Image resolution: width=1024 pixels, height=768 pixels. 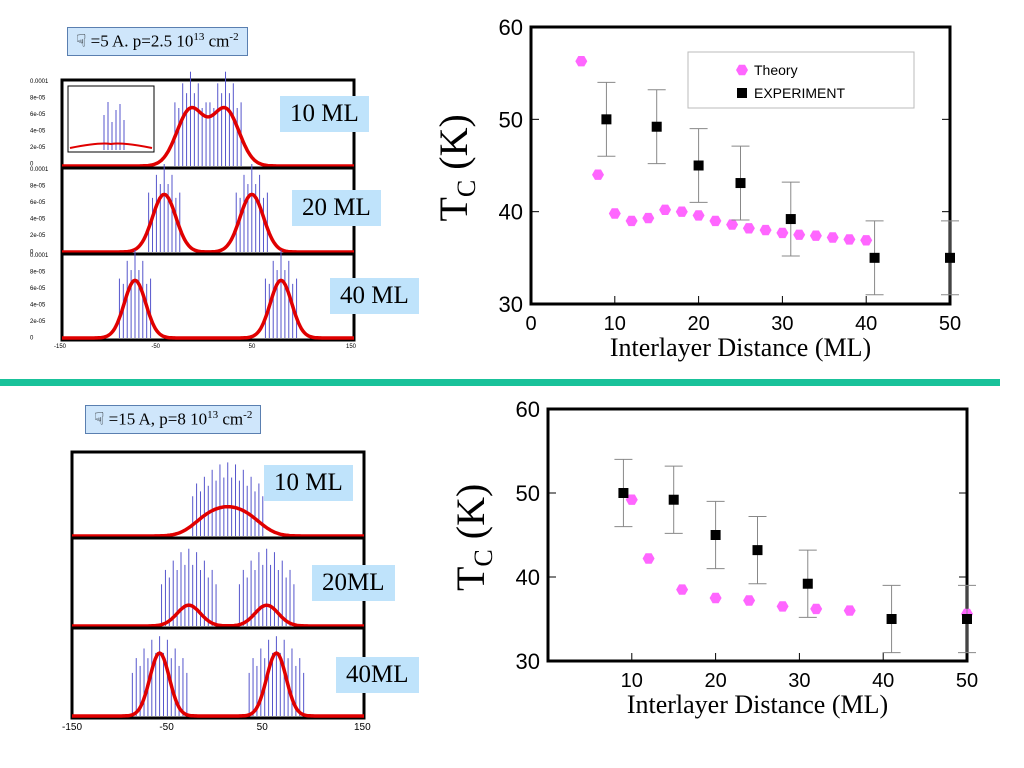 I want to click on top-param-unit: cm, so click(x=217, y=41).